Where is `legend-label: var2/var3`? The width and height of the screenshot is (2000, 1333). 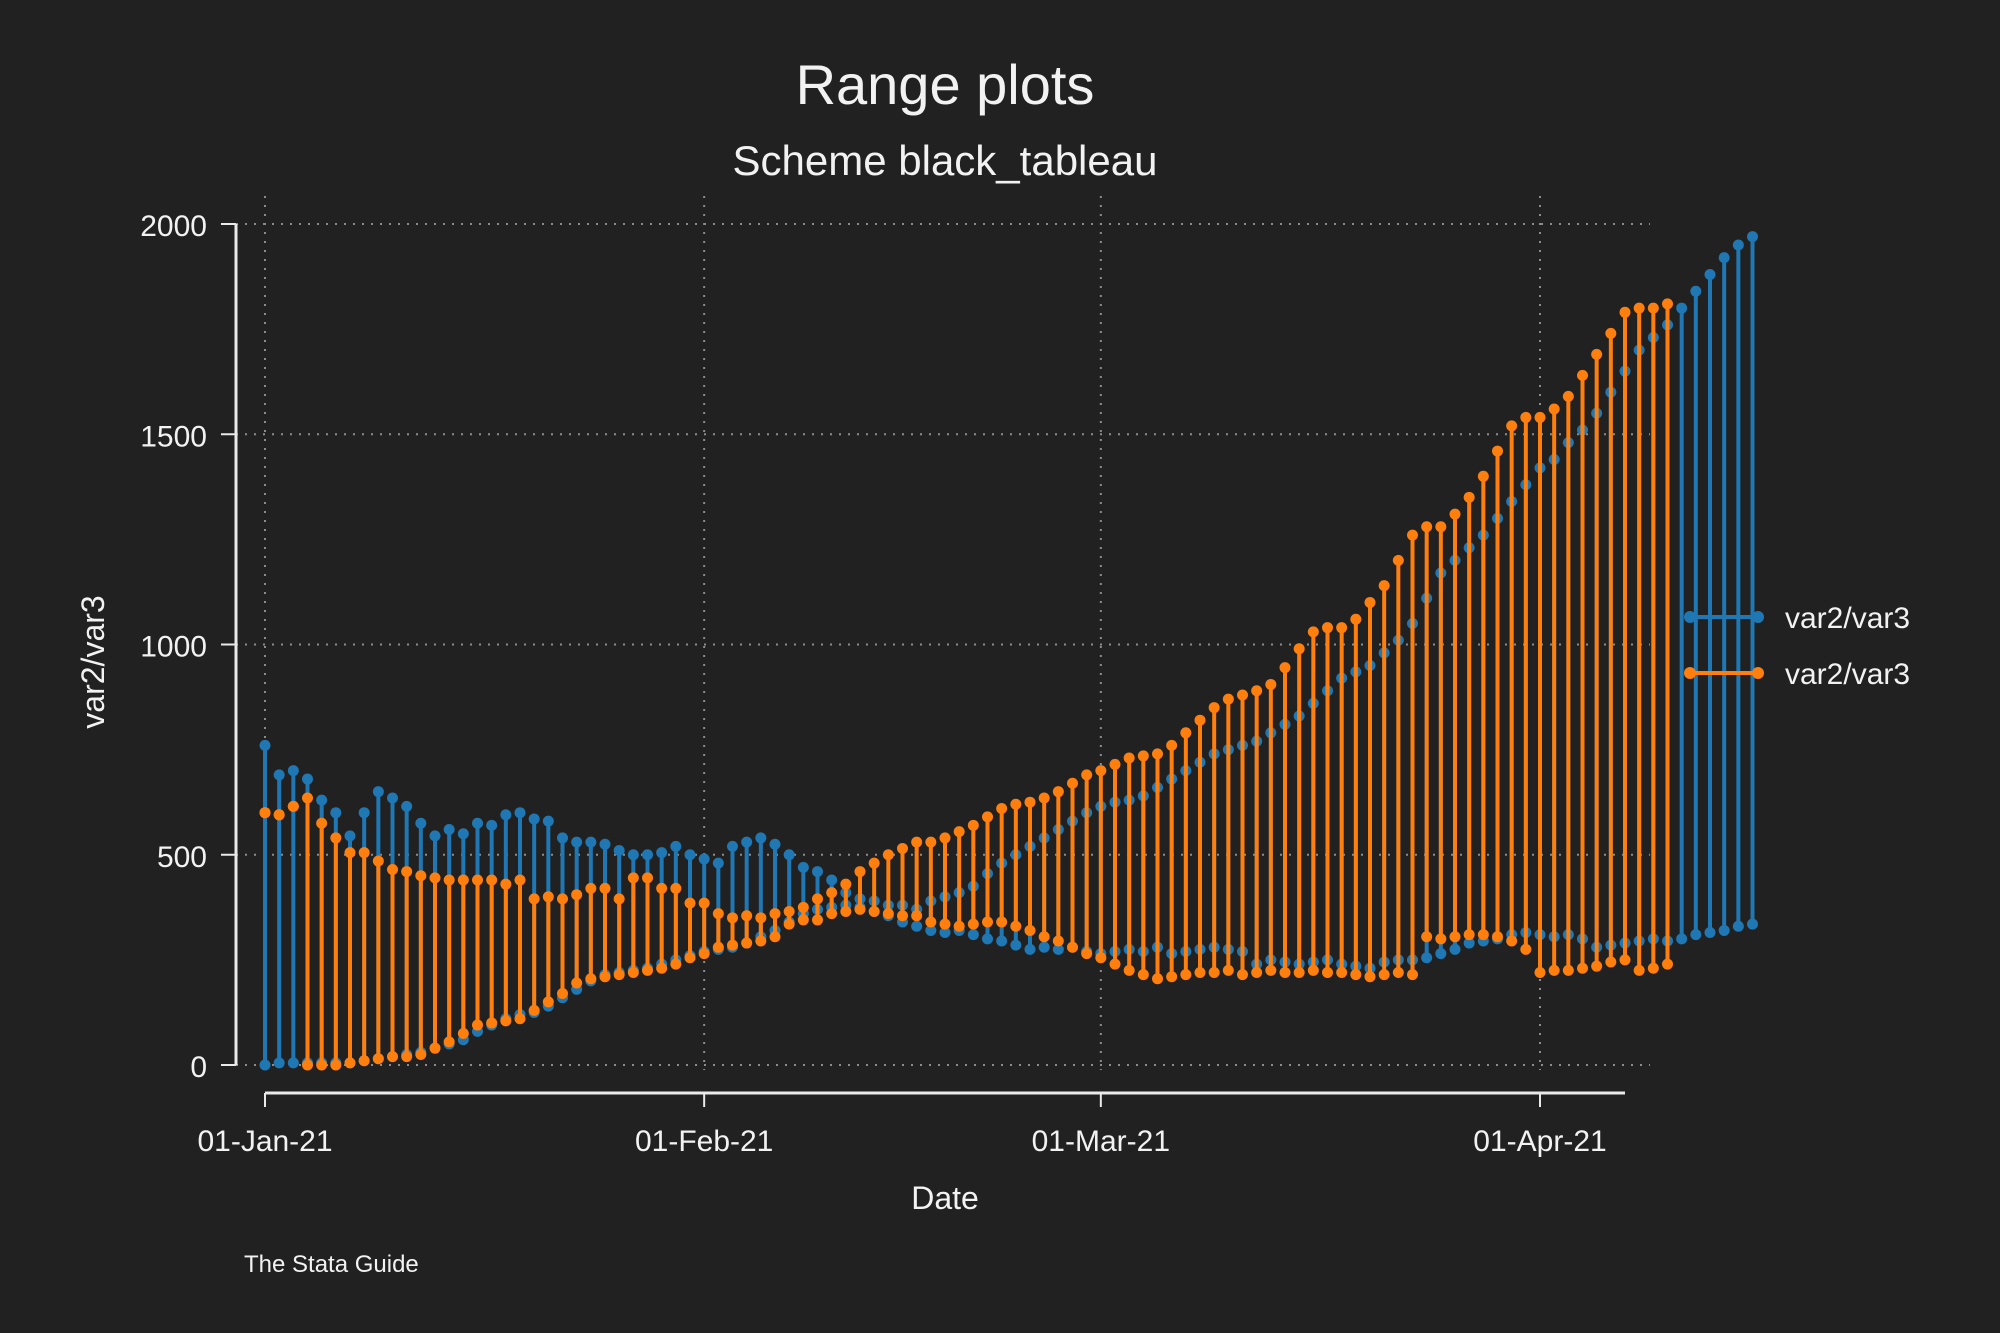
legend-label: var2/var3 is located at coordinates (1847, 674).